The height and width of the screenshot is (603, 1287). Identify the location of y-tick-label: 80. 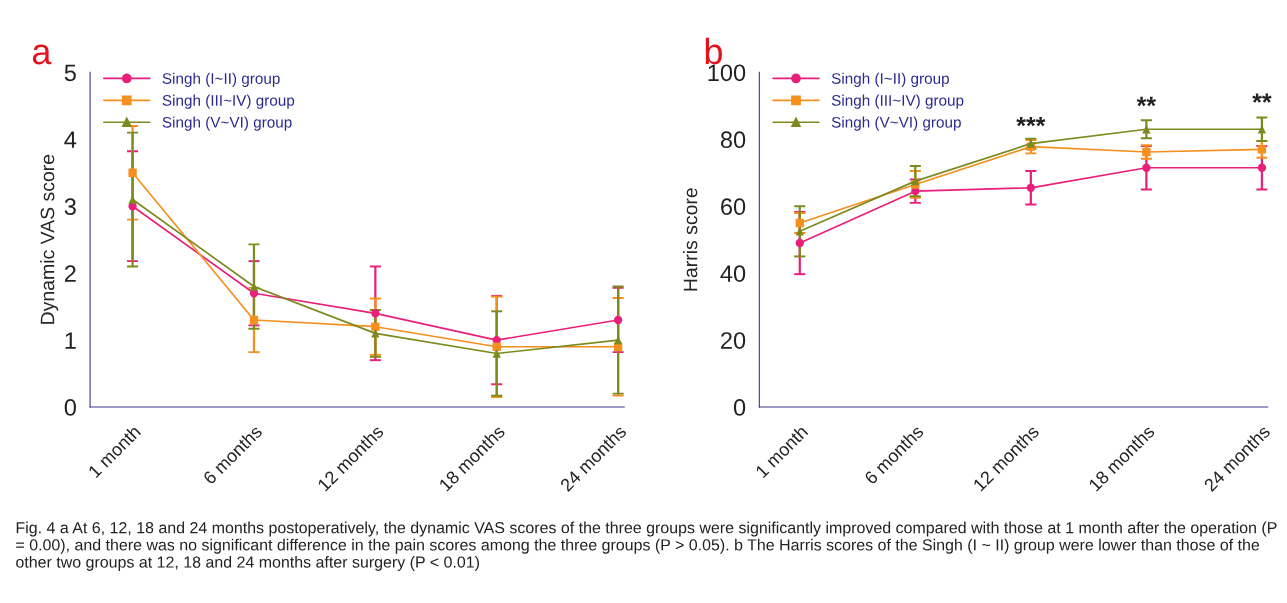
(733, 140).